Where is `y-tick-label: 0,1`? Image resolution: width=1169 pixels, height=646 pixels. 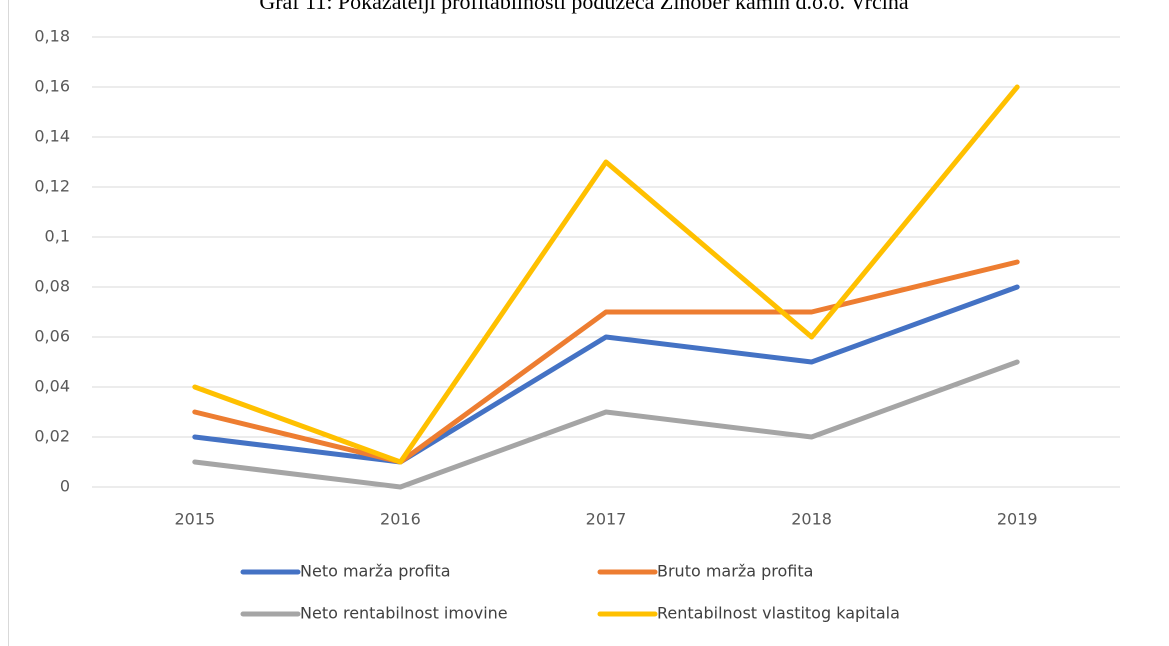 y-tick-label: 0,1 is located at coordinates (57, 236).